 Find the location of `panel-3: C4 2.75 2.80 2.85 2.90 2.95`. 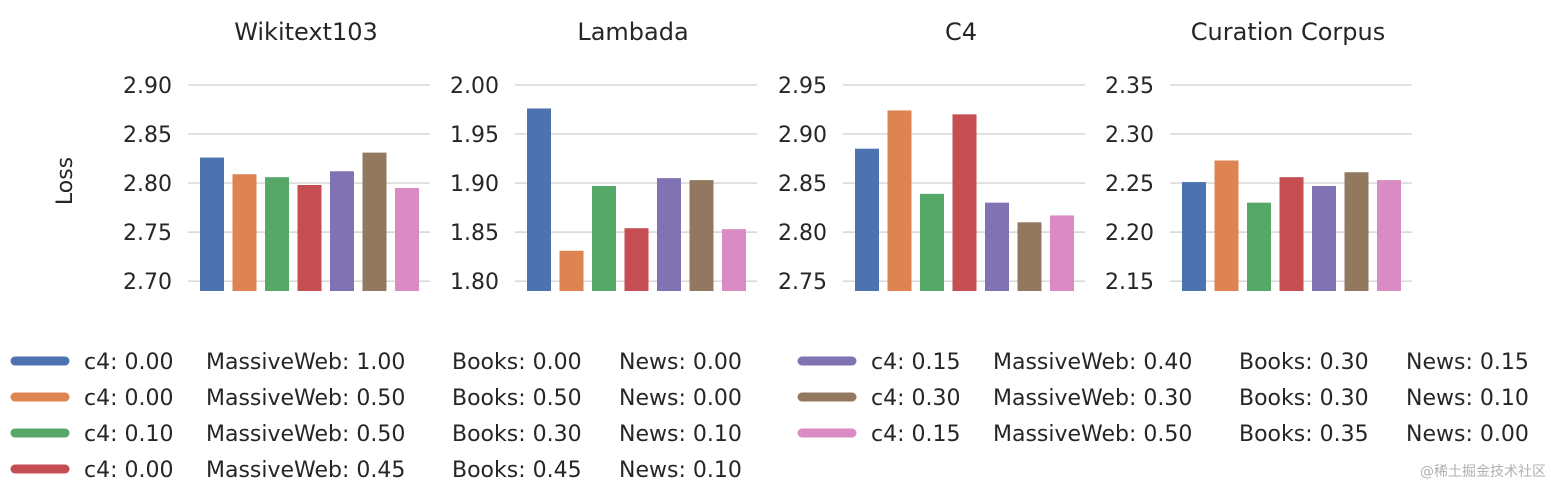

panel-3: C4 2.75 2.80 2.85 2.90 2.95 is located at coordinates (931, 156).